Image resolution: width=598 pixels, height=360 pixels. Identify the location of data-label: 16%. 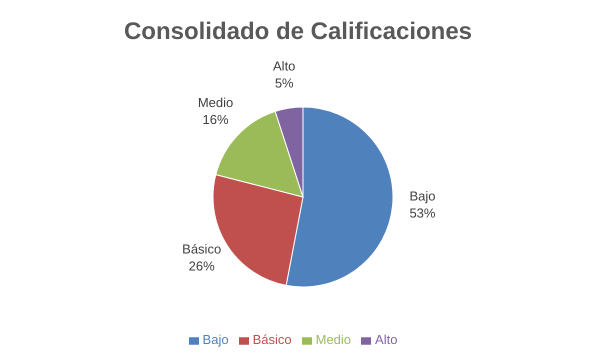
(215, 119).